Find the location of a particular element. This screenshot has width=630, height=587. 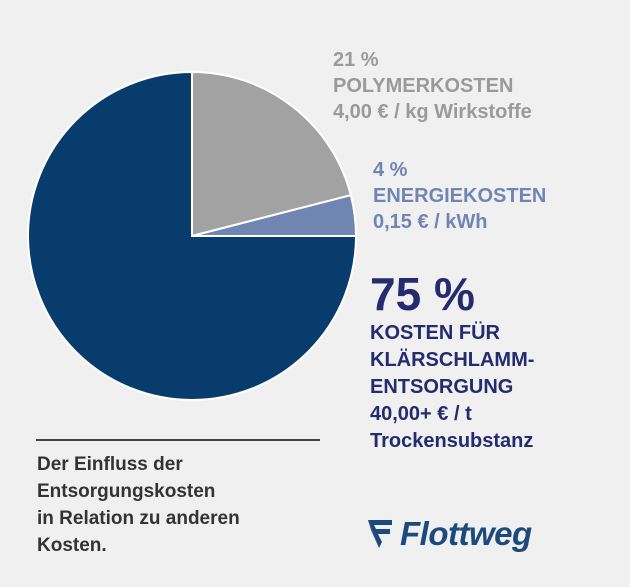

label-energy-pct: 4 % is located at coordinates (390, 170).